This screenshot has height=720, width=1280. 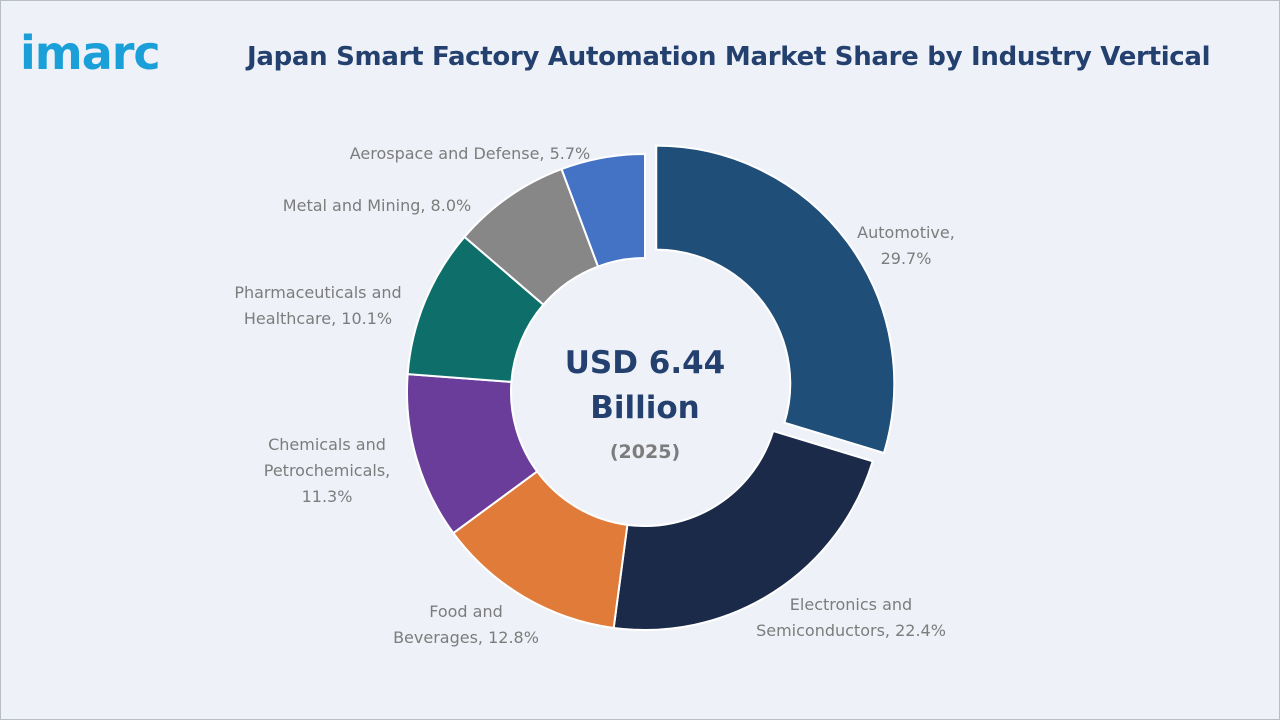 I want to click on center-value-line2: Billion, so click(x=645, y=408).